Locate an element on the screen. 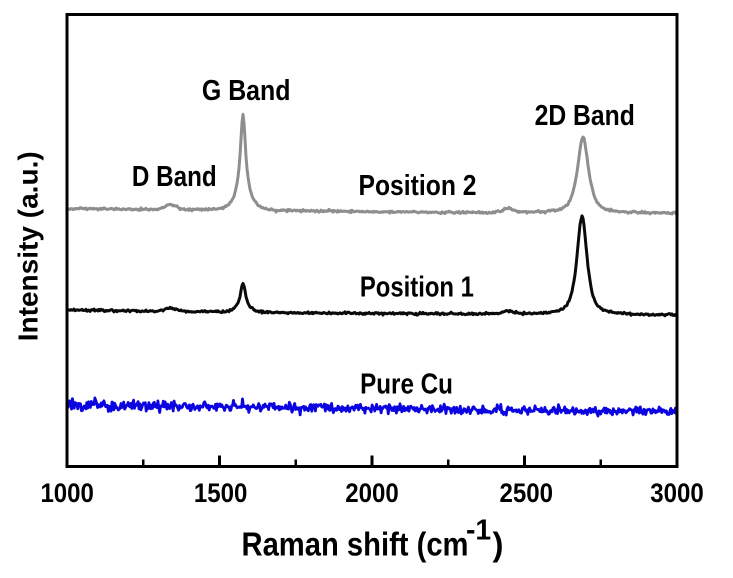 The height and width of the screenshot is (578, 733). svg-text: G Band is located at coordinates (246, 91).